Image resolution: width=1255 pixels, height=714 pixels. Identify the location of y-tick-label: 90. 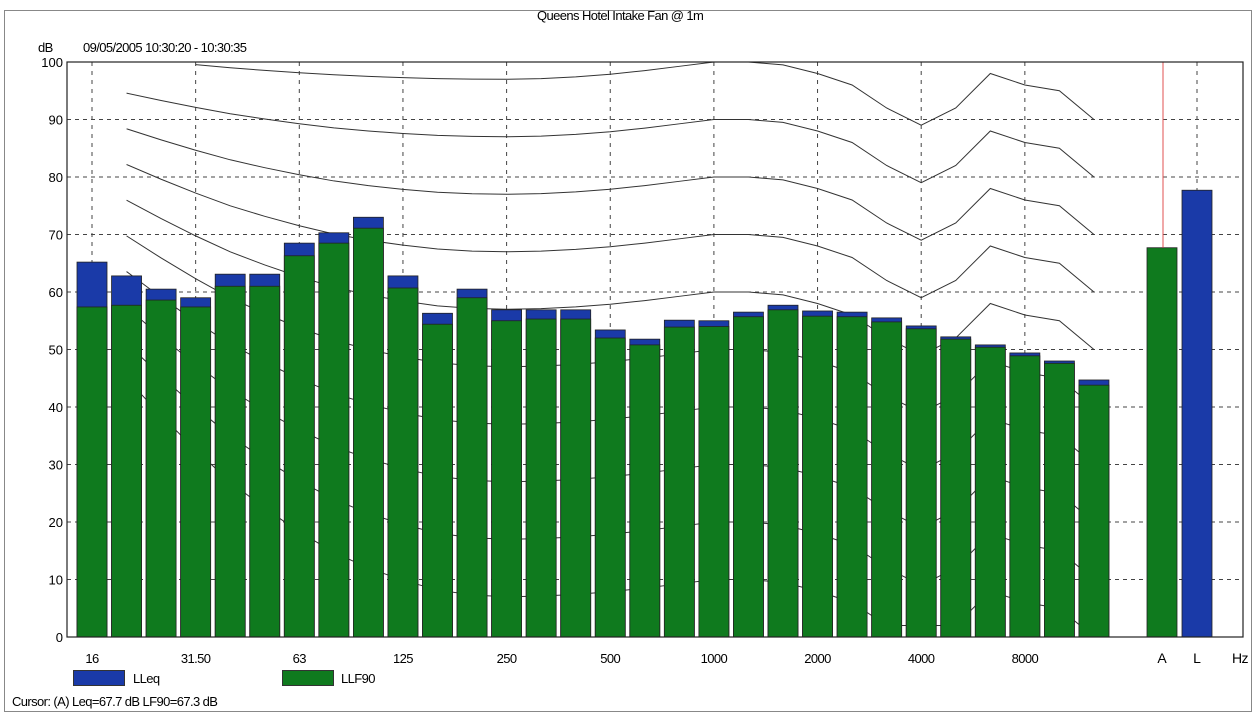
(56, 120).